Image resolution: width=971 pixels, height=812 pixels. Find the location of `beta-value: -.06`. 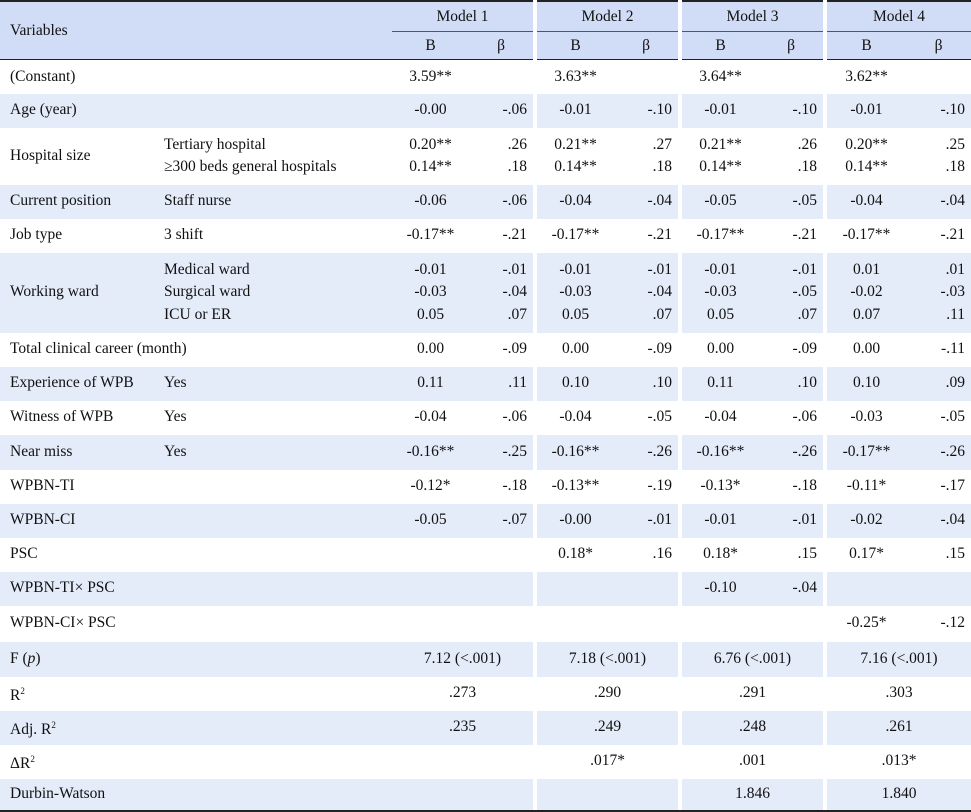

beta-value: -.06 is located at coordinates (501, 417).